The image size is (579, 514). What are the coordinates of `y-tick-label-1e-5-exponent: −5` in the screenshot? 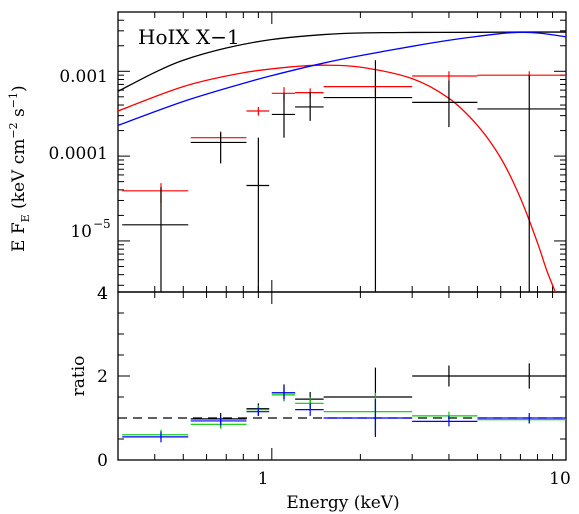 It's located at (102, 224).